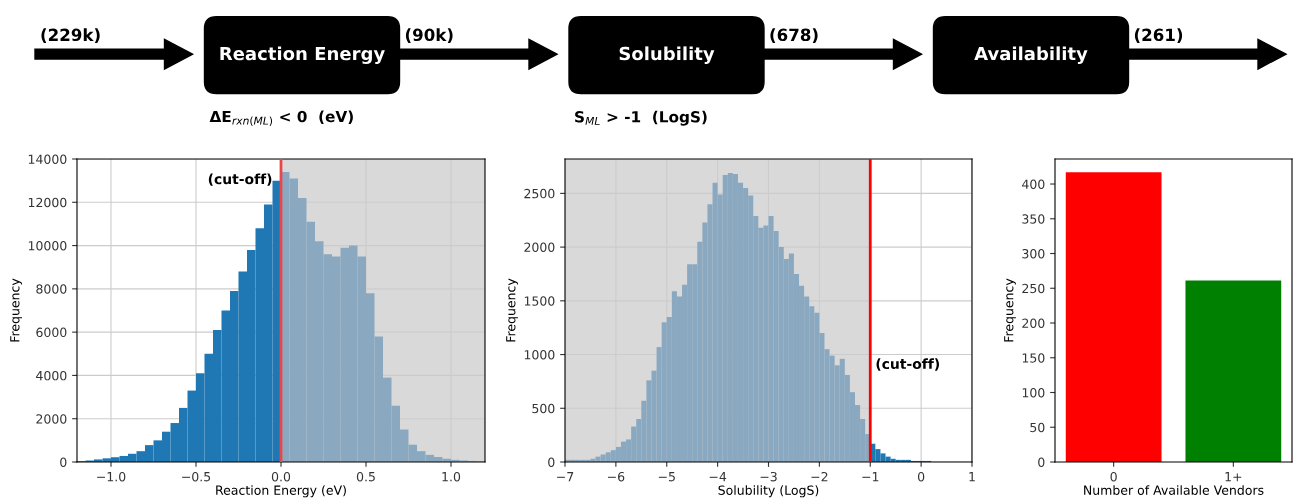 This screenshot has width=1298, height=502. I want to click on y-tick-label: 50, so click(1037, 427).